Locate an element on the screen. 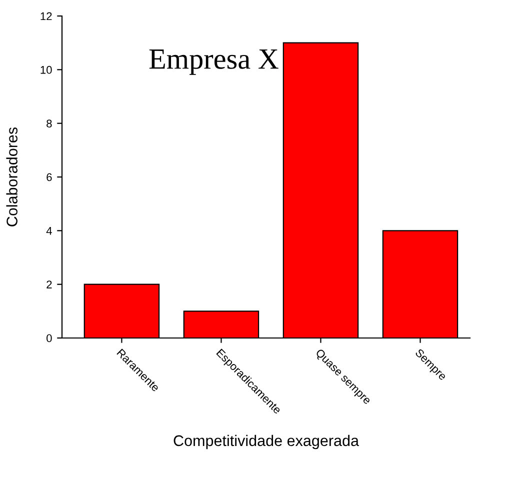 The height and width of the screenshot is (477, 523). y-tick-label: 4 is located at coordinates (49, 231).